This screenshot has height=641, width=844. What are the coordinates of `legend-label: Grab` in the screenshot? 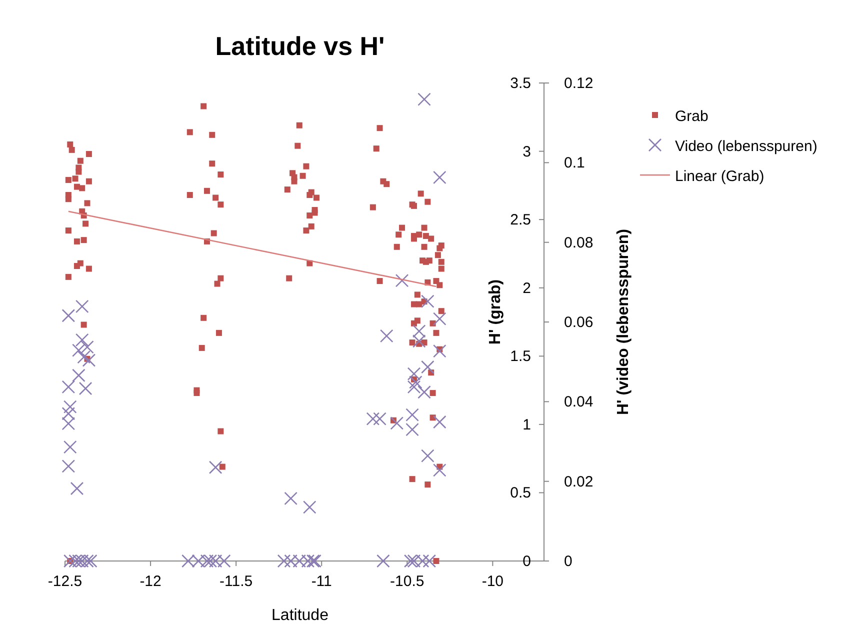 It's located at (691, 116).